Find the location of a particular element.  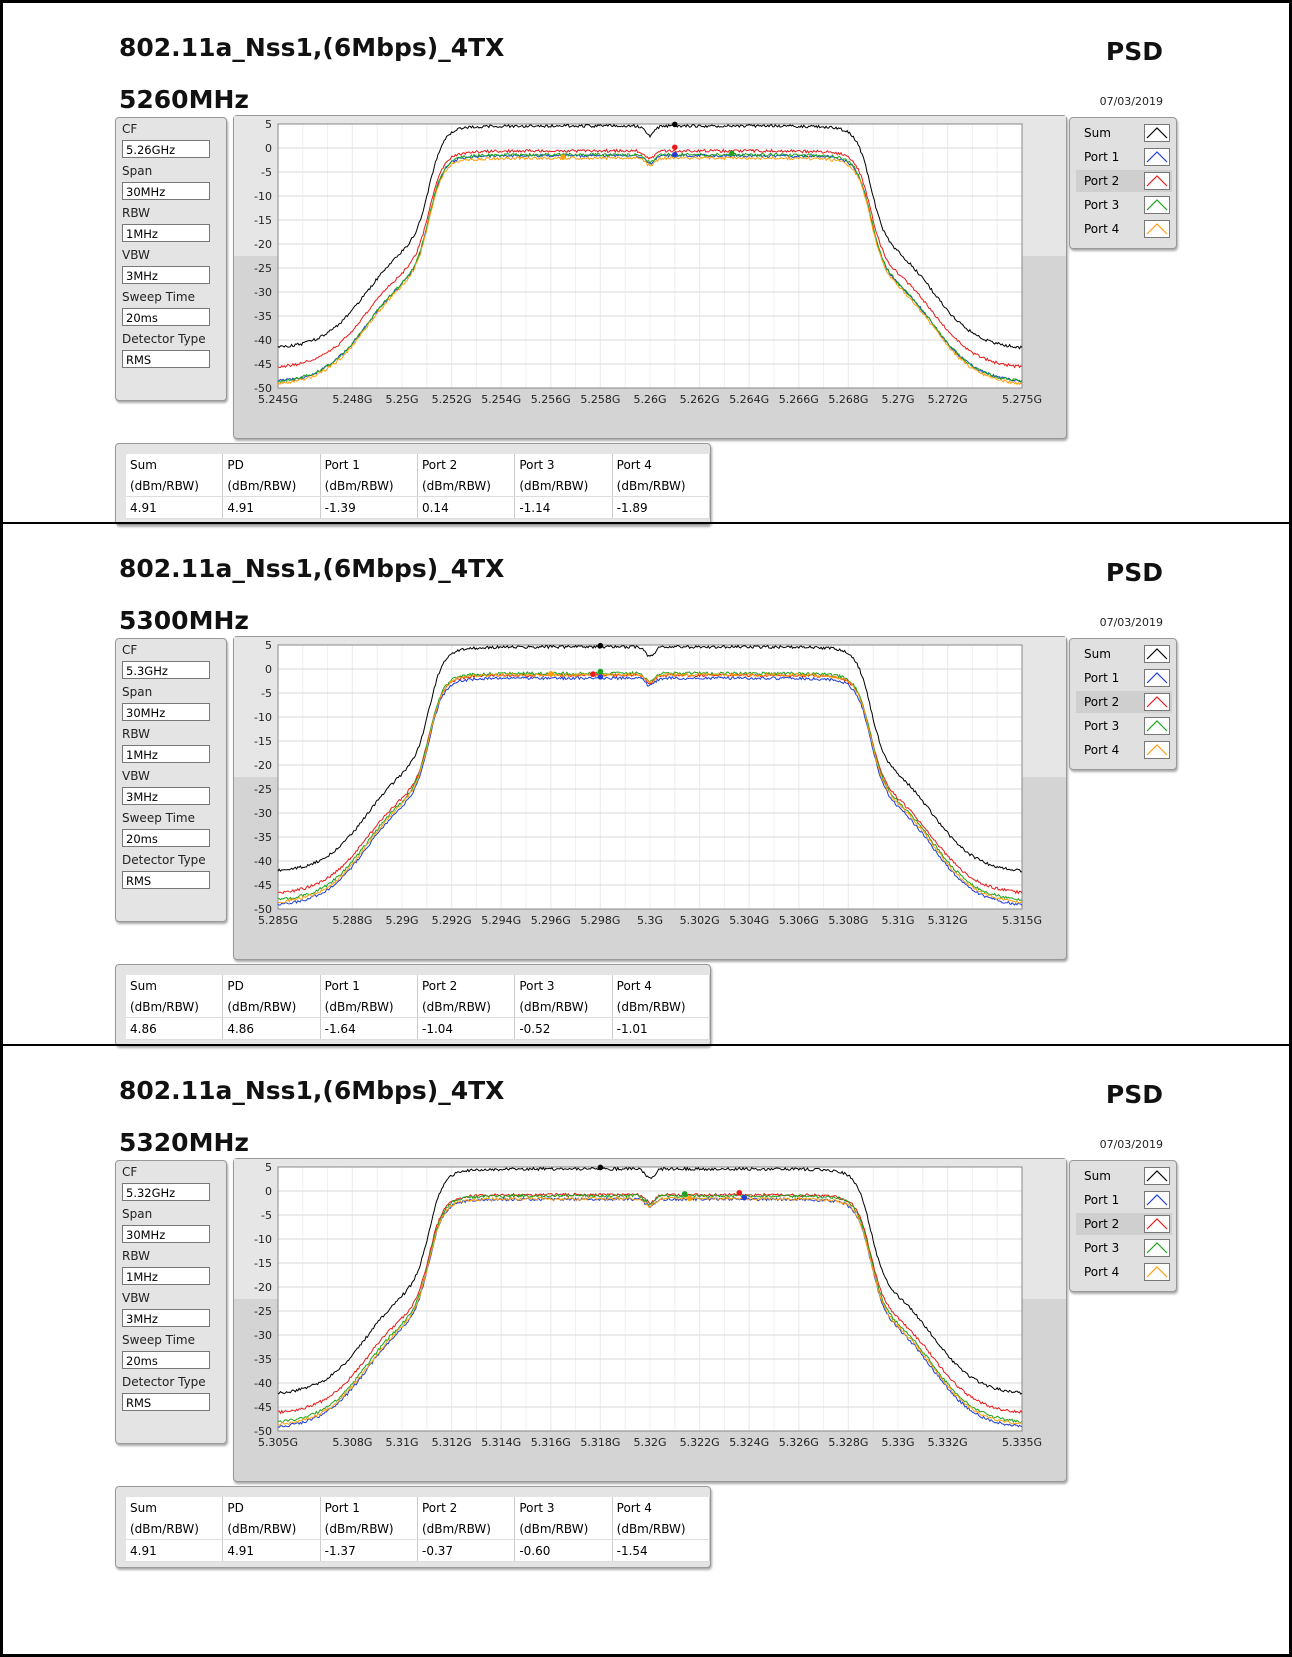

results-cell-headers: PD is located at coordinates (271, 985).